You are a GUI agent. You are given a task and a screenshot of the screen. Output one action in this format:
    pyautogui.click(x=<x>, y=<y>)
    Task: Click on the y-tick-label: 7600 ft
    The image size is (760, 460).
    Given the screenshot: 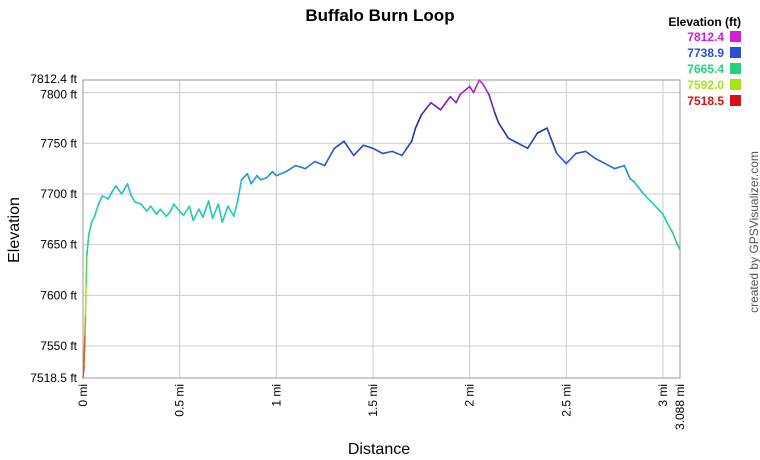 What is the action you would take?
    pyautogui.click(x=58, y=295)
    